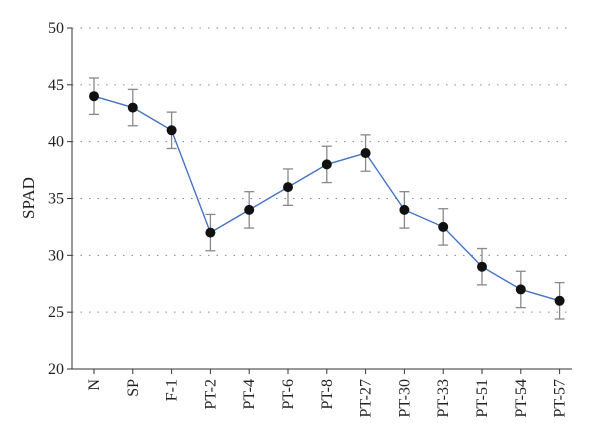  Describe the element at coordinates (94, 385) in the screenshot. I see `x-tick-label: N` at that location.